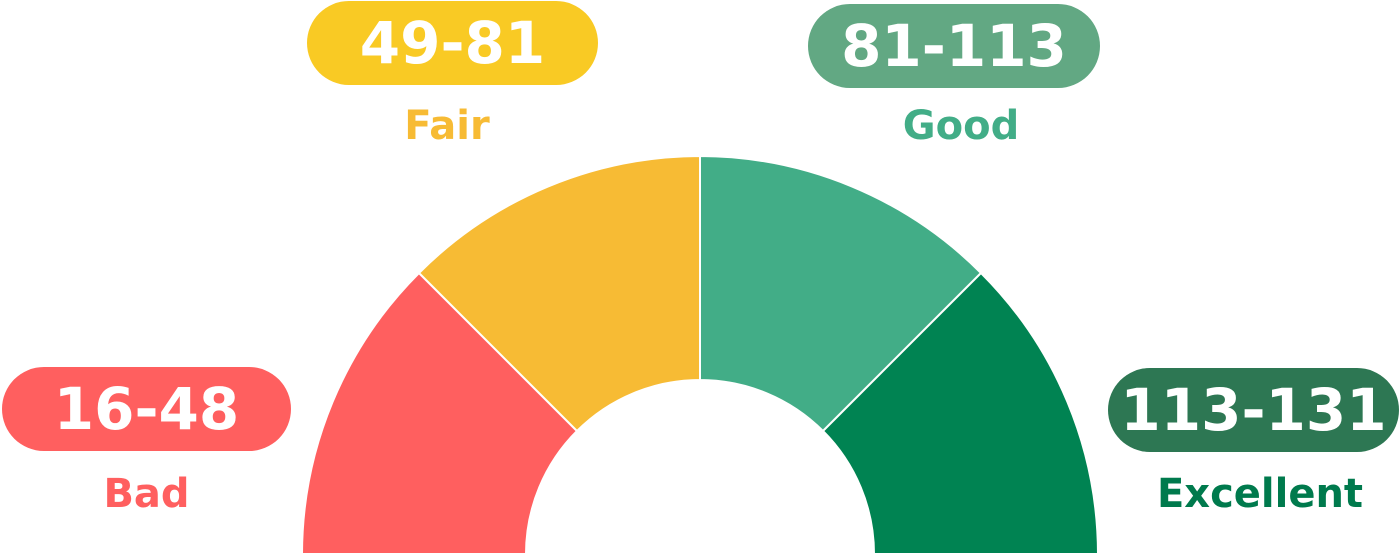  Describe the element at coordinates (961, 126) in the screenshot. I see `range-label-good: Good` at that location.